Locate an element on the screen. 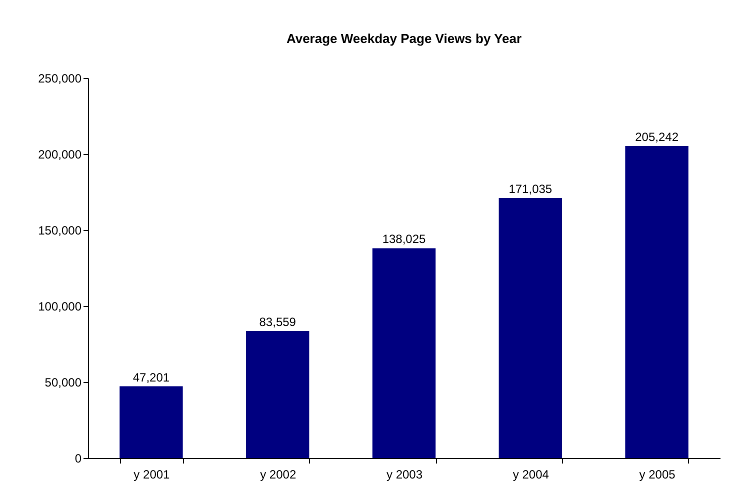  data-label: 83,559 is located at coordinates (277, 321).